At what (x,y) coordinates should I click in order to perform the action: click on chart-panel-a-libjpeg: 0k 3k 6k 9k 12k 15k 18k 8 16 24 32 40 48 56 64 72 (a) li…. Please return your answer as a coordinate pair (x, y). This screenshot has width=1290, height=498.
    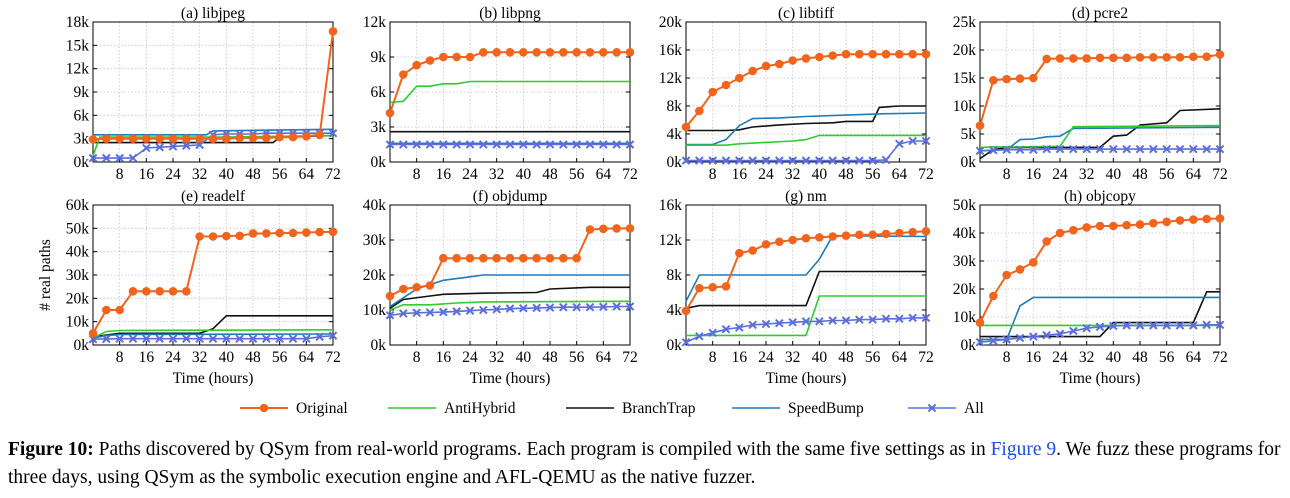
    Looking at the image, I should click on (203, 94).